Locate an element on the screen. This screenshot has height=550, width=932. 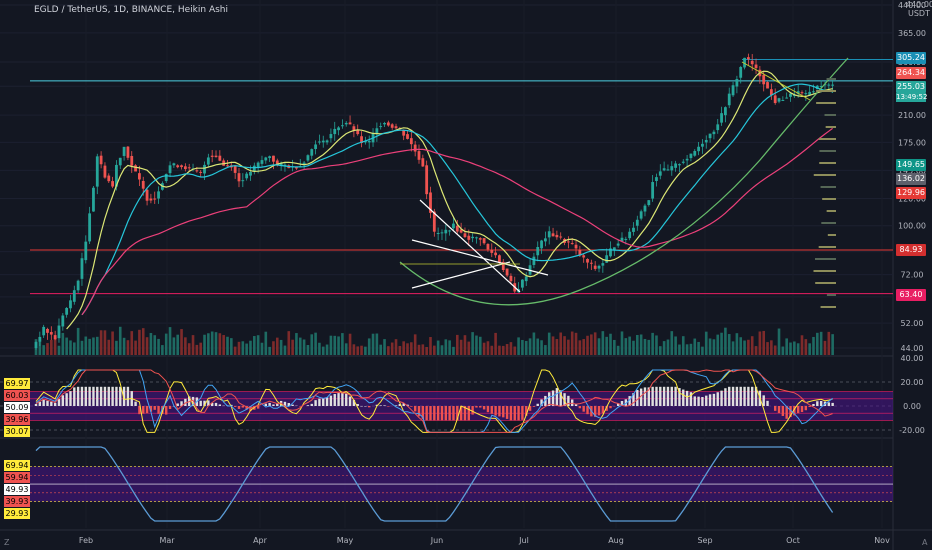
price-tag: 305.24 is located at coordinates (911, 58).